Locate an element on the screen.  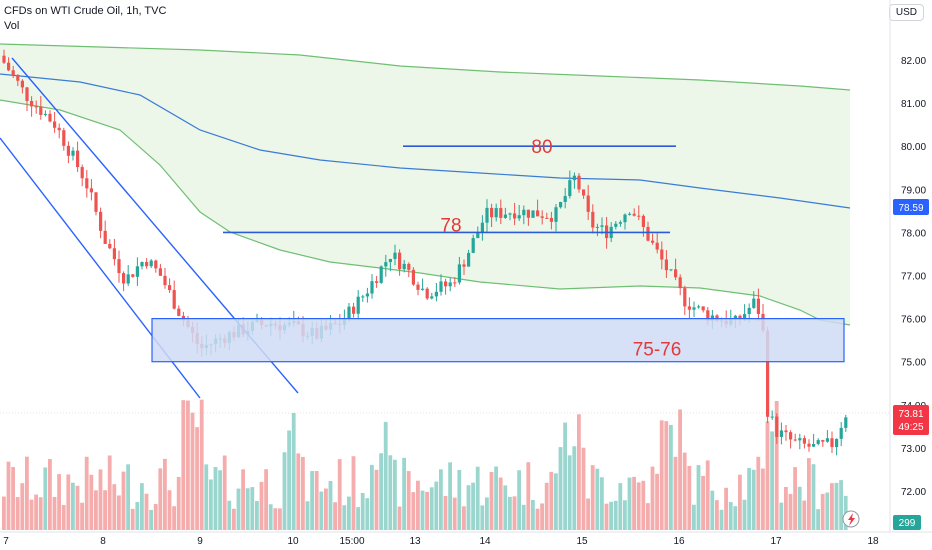
time-axis: 7 8 9 10 15:00 13 14 15 16 17 18 is located at coordinates (466, 539).